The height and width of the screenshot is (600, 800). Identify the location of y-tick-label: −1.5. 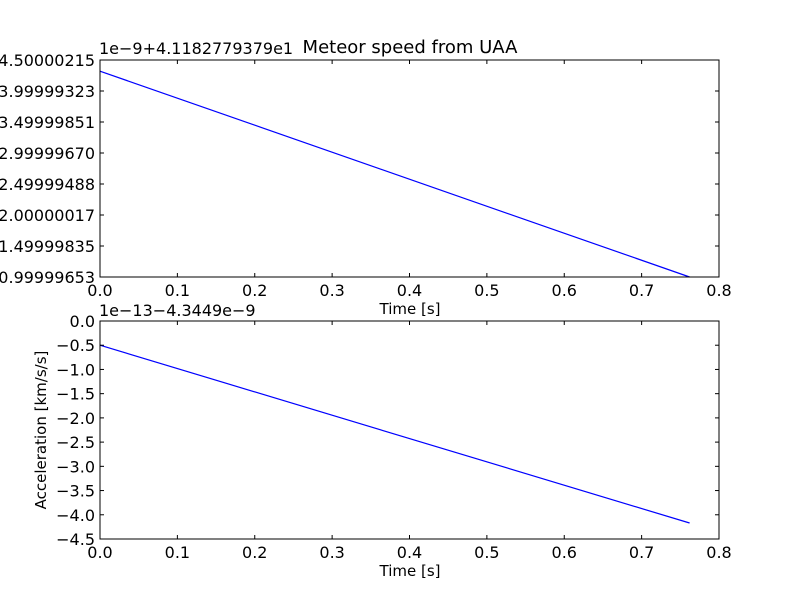
(75, 394).